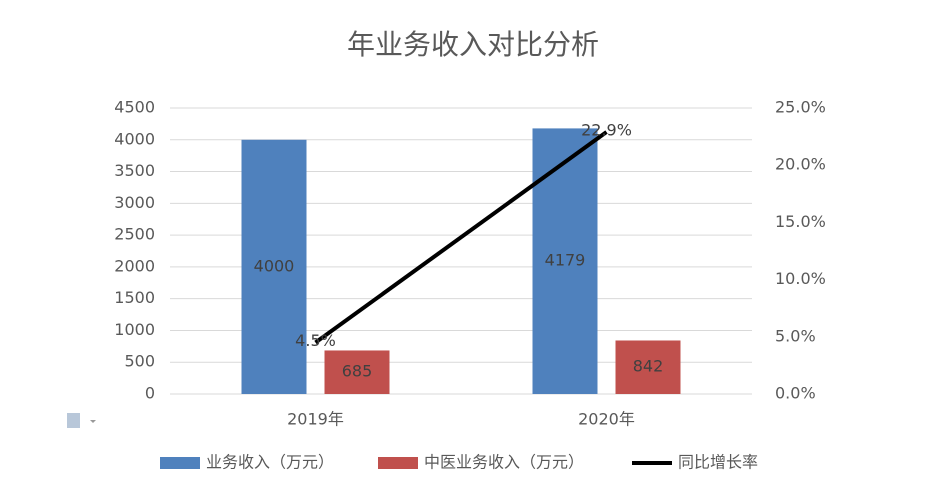 Image resolution: width=946 pixels, height=497 pixels. Describe the element at coordinates (134, 234) in the screenshot. I see `y-tick-label: 2500` at that location.